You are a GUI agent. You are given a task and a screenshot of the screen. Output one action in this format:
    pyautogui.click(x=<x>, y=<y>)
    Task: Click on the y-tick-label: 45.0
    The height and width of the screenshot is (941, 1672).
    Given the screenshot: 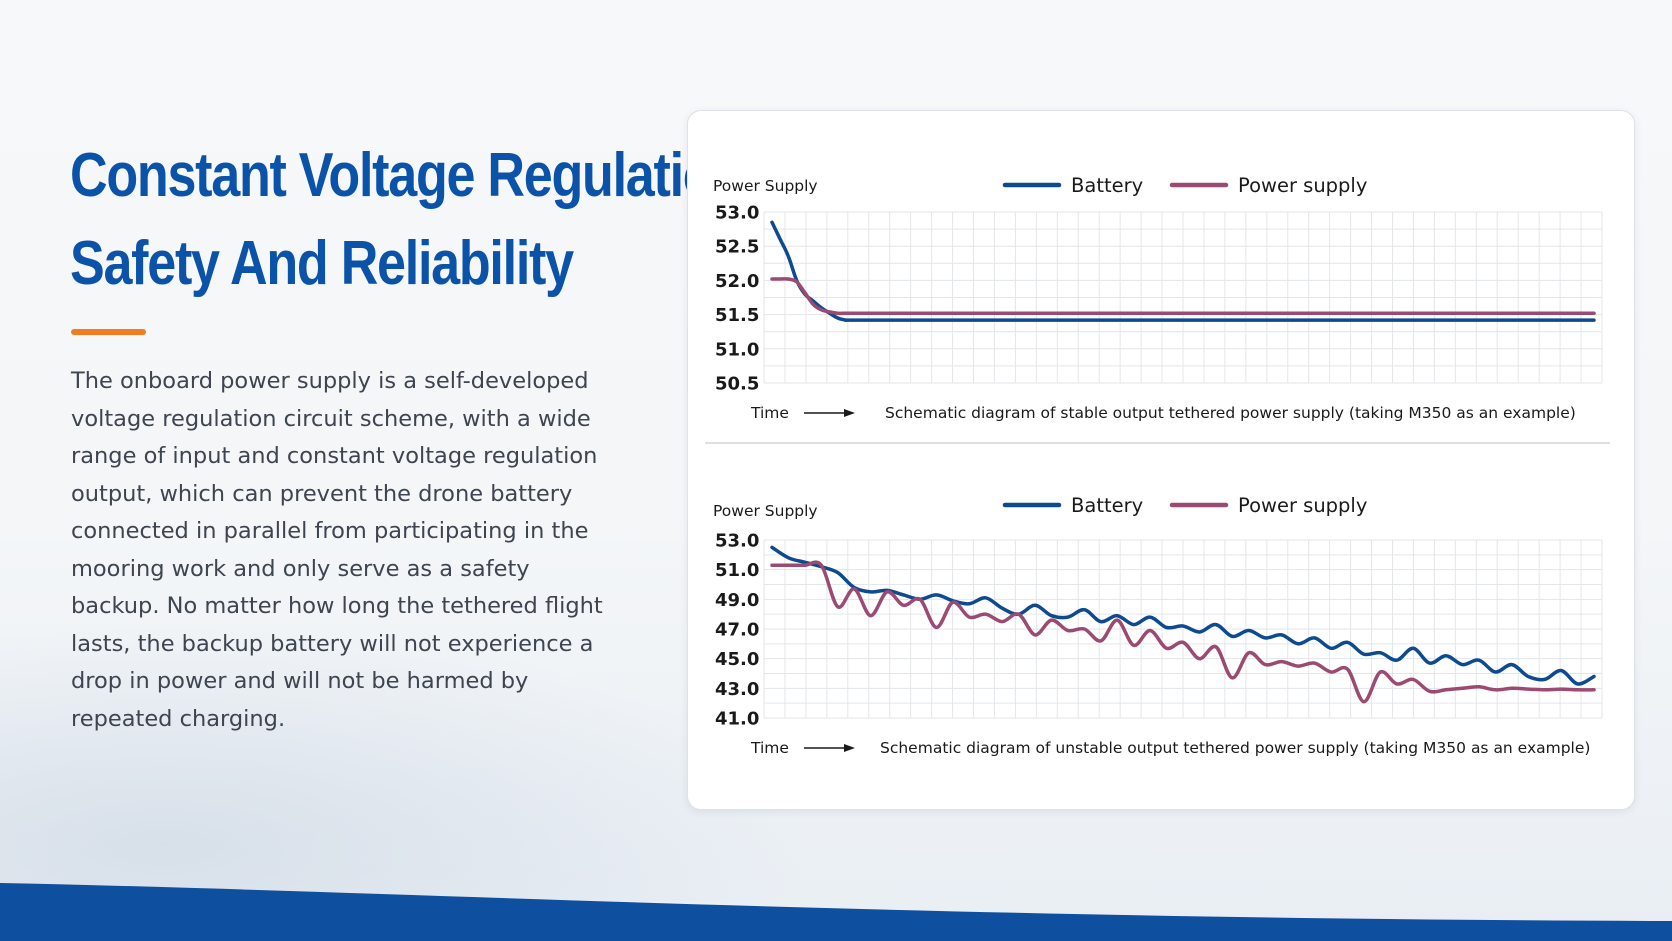 What is the action you would take?
    pyautogui.click(x=737, y=659)
    